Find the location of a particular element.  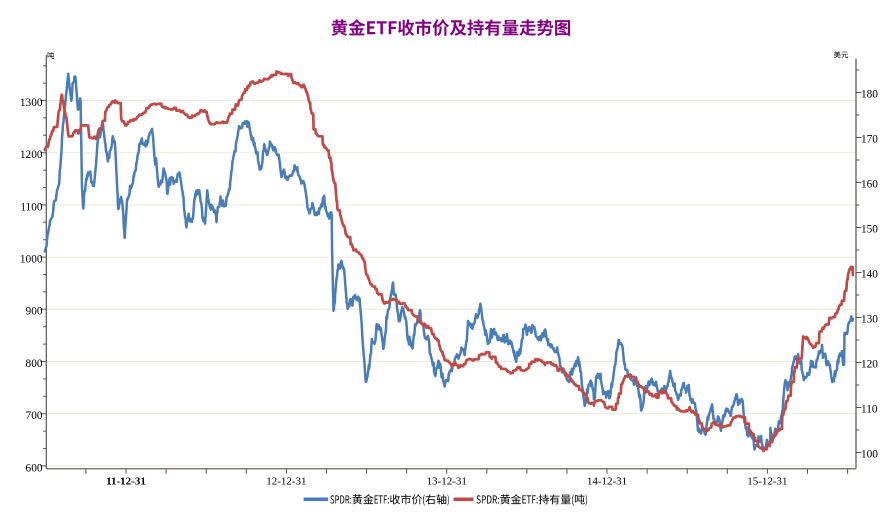

svg-text: 180 is located at coordinates (869, 95).